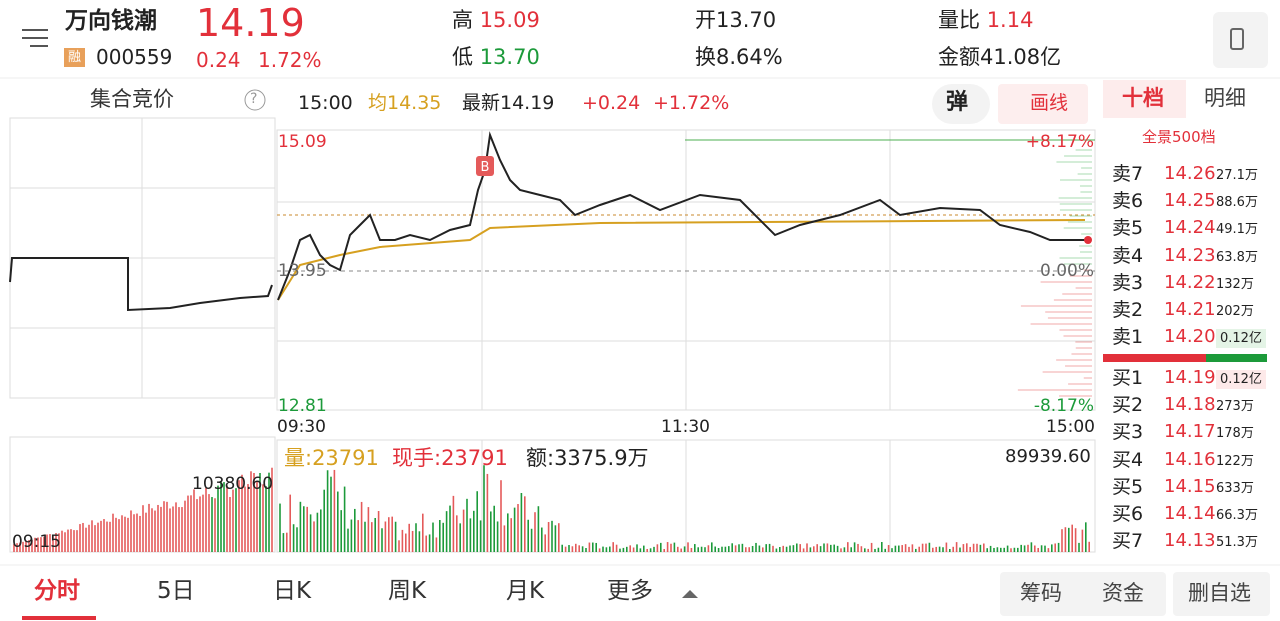  What do you see at coordinates (957, 102) in the screenshot?
I see `popup: 弹` at bounding box center [957, 102].